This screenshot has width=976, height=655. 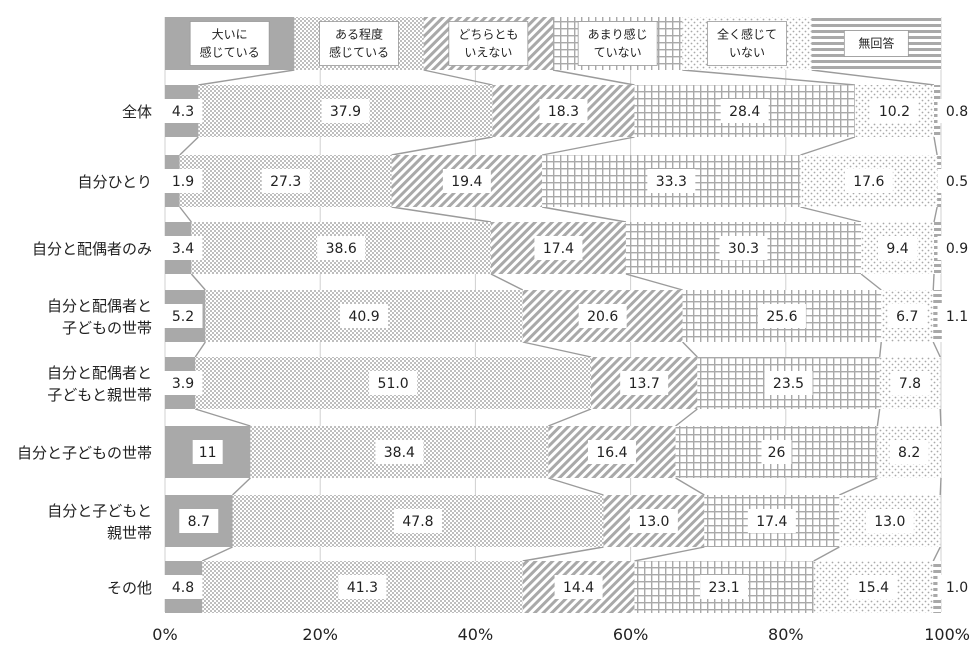 I want to click on data-label: 4.8, so click(x=183, y=588).